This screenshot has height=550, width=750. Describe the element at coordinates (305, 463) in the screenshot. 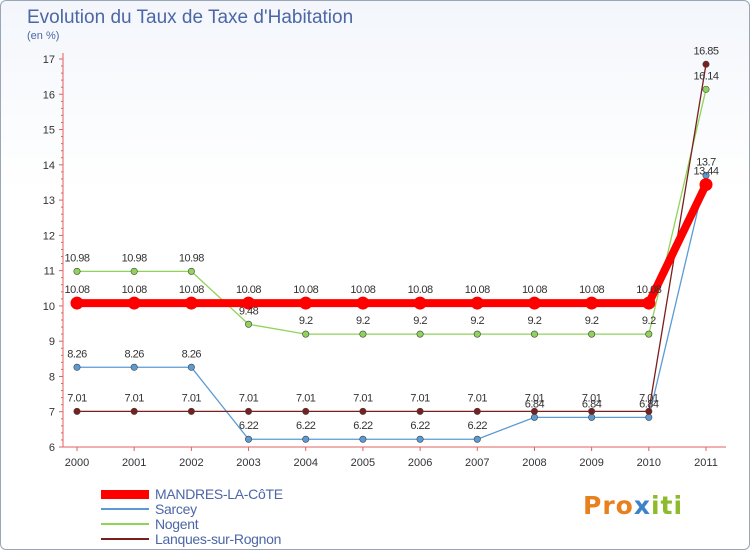

I see `x-tick-label: 2004` at that location.